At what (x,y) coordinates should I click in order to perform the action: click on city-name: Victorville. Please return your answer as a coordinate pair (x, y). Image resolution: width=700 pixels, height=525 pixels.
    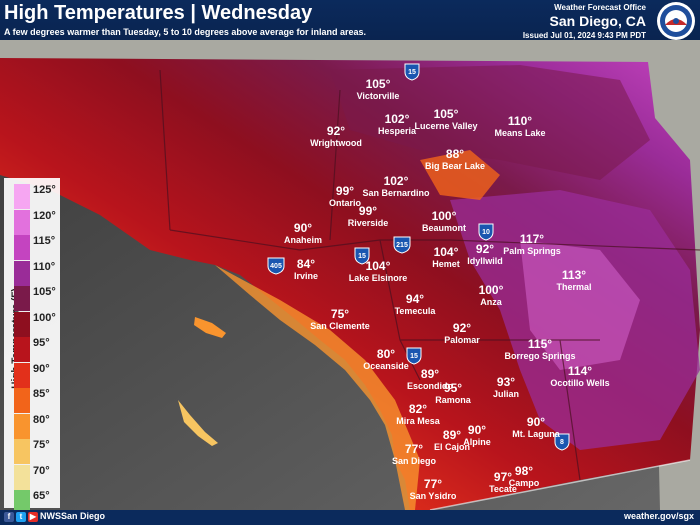
    Looking at the image, I should click on (378, 96).